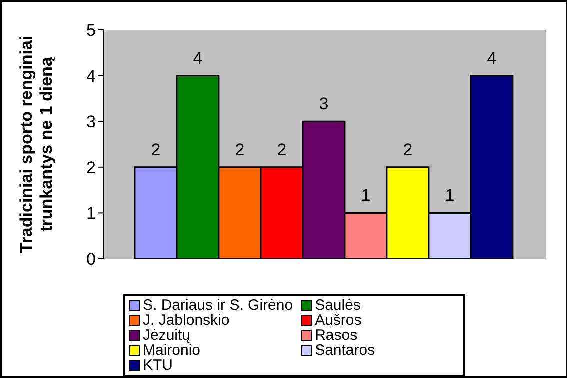 This screenshot has width=567, height=378. Describe the element at coordinates (91, 76) in the screenshot. I see `y-tick-label: 4` at that location.